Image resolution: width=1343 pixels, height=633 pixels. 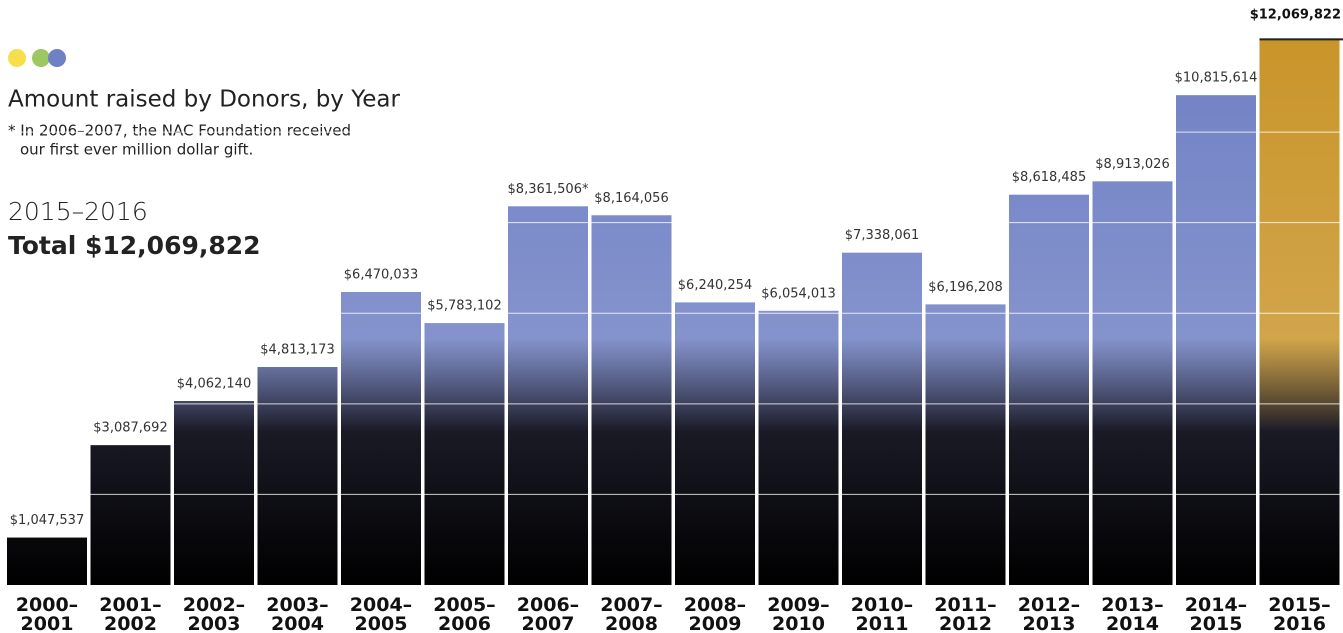 What do you see at coordinates (715, 285) in the screenshot?
I see `value-label: $6,240,254` at bounding box center [715, 285].